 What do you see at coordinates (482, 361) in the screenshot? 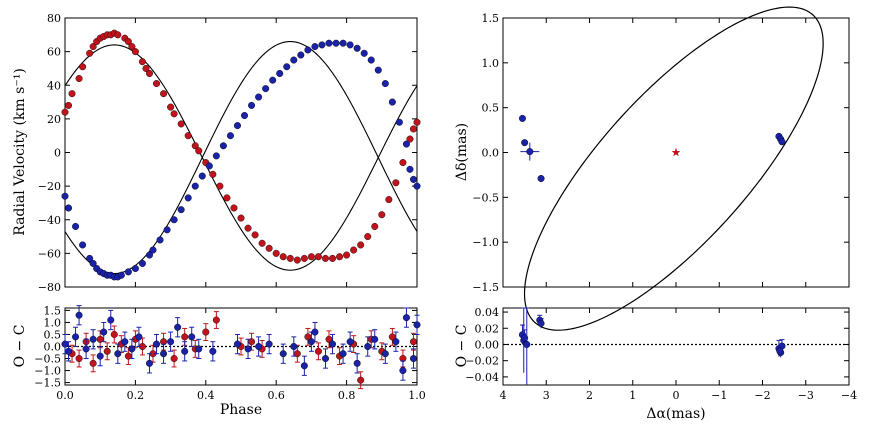
I see `y-tick-label: −0.02` at bounding box center [482, 361].